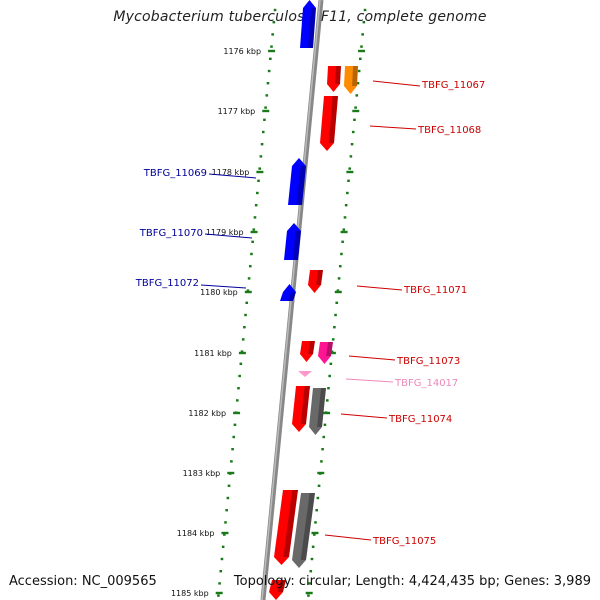 Image resolution: width=600 pixels, height=600 pixels. I want to click on gene-label-right: TBFG_11074, so click(420, 419).